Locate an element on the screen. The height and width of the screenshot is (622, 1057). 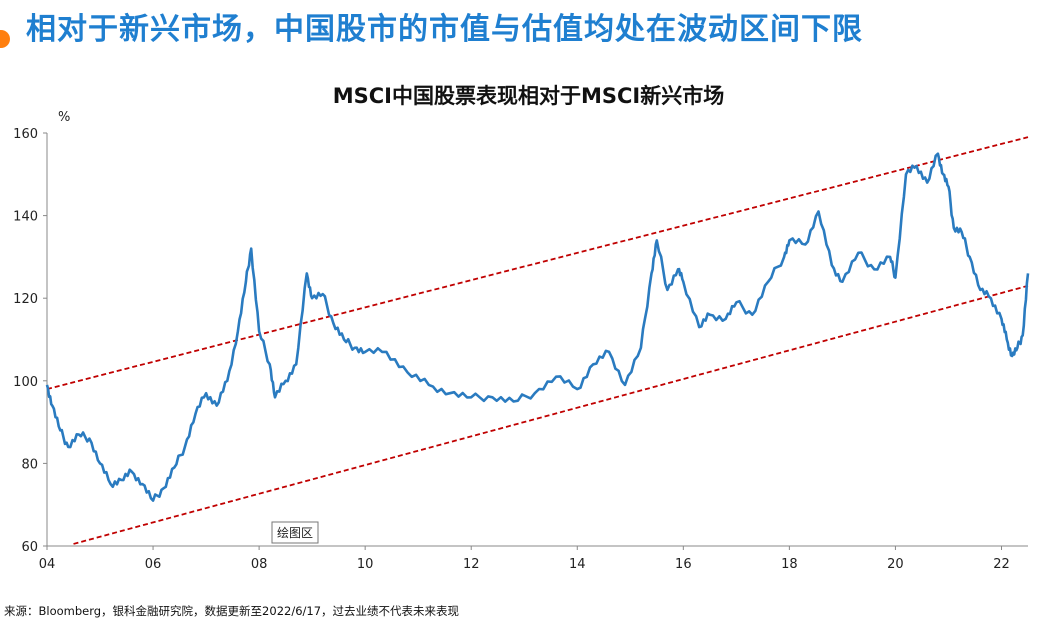
plot-area-tag-label: 绘图区 is located at coordinates (295, 532).